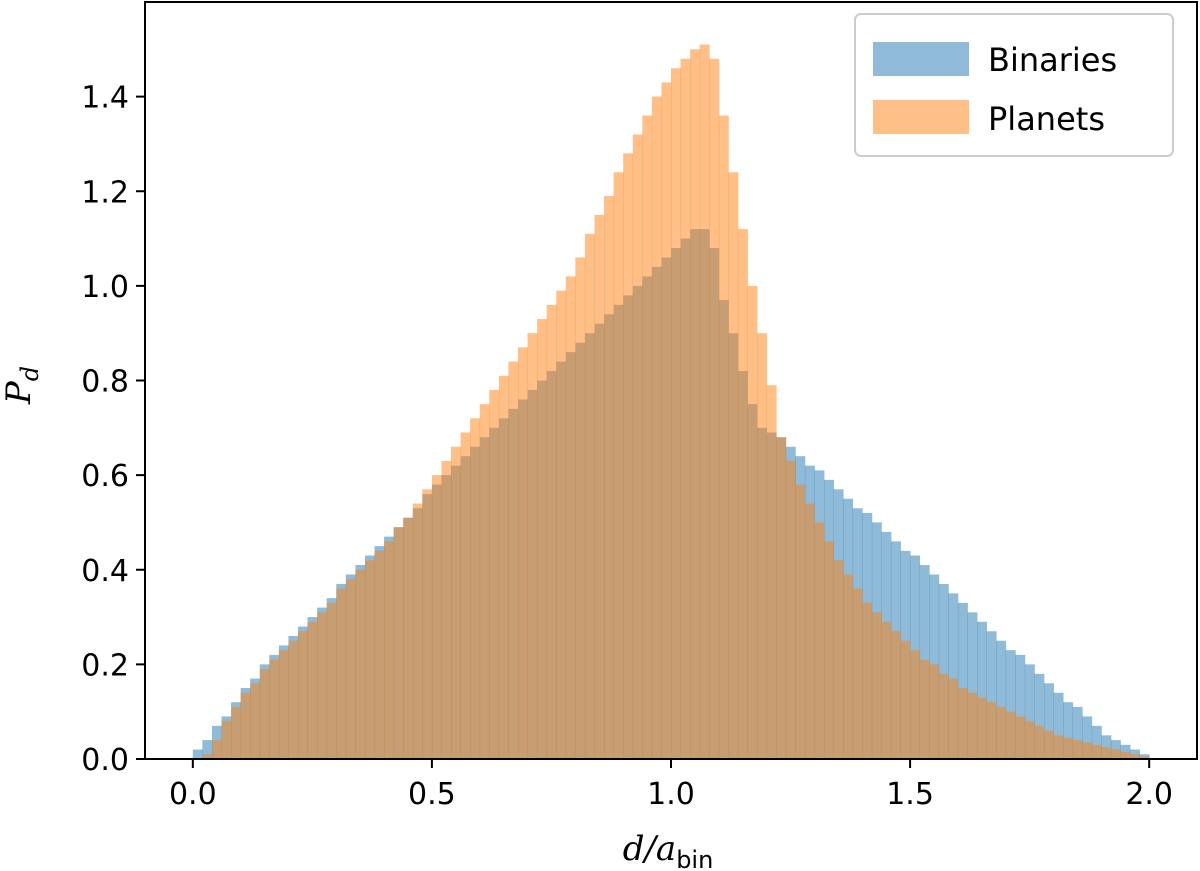 This screenshot has width=1200, height=871. I want to click on x-axis-label: d/abin, so click(668, 850).